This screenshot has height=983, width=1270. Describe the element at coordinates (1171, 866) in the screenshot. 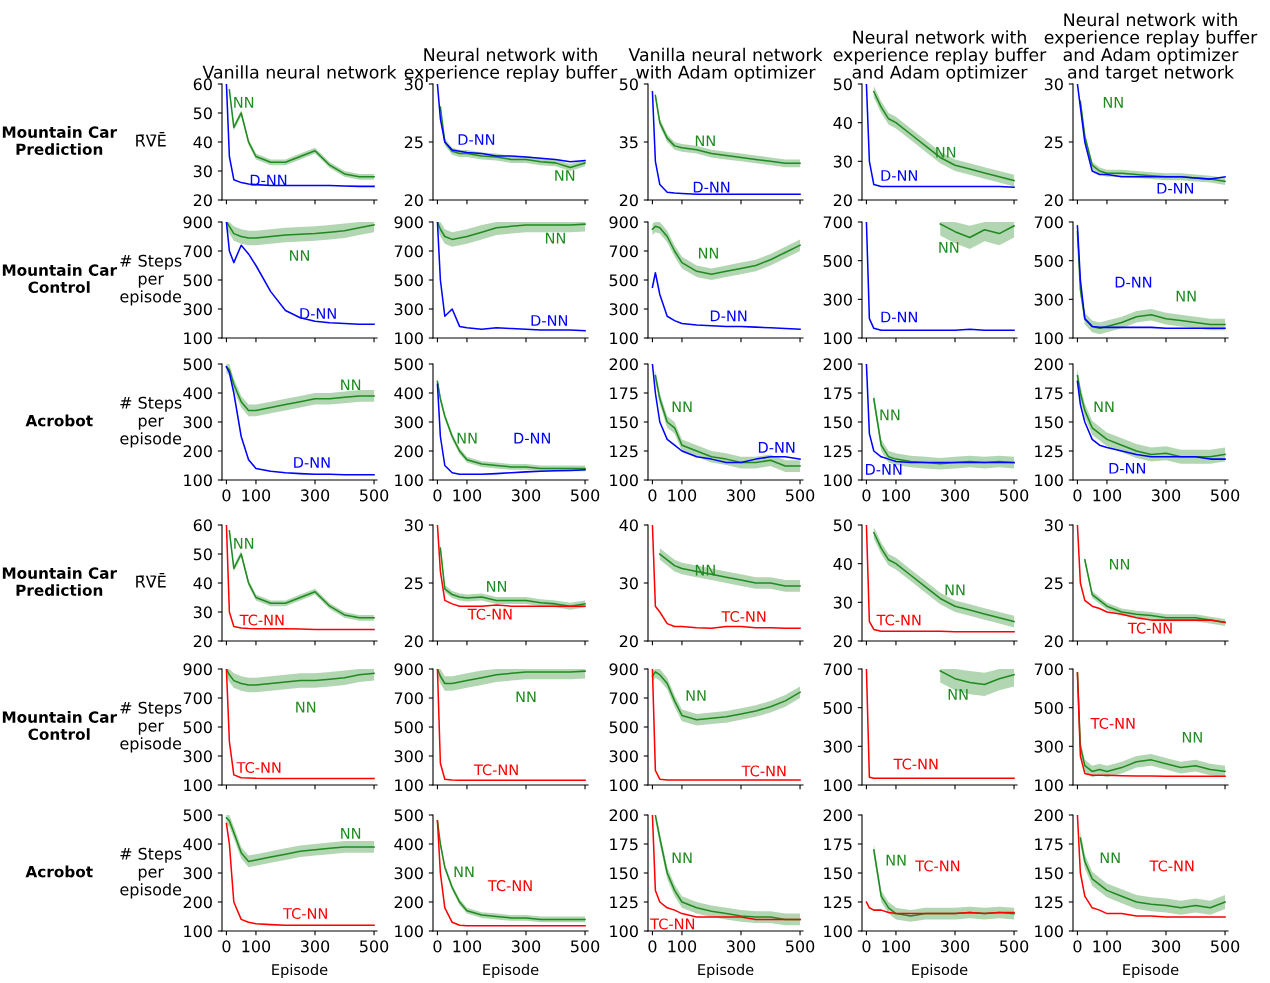

I see `text: TC-NN` at that location.